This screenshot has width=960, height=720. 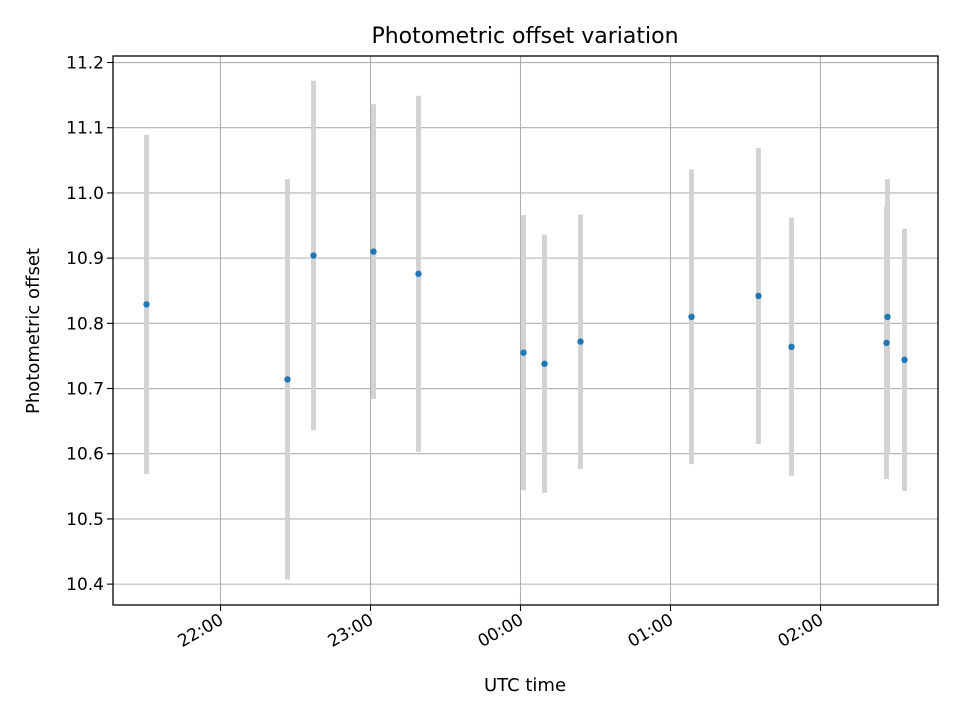 What do you see at coordinates (85, 129) in the screenshot?
I see `y-tick-label: 11.1` at bounding box center [85, 129].